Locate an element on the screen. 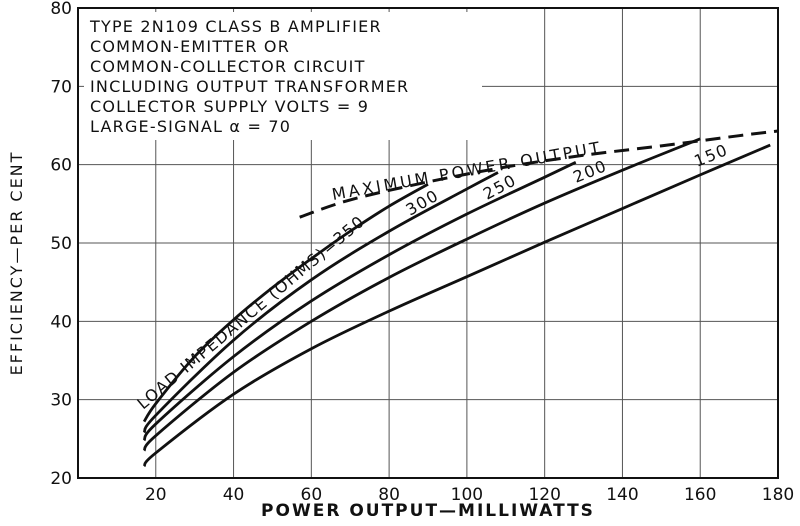  x-tick-label: 140 is located at coordinates (622, 495).